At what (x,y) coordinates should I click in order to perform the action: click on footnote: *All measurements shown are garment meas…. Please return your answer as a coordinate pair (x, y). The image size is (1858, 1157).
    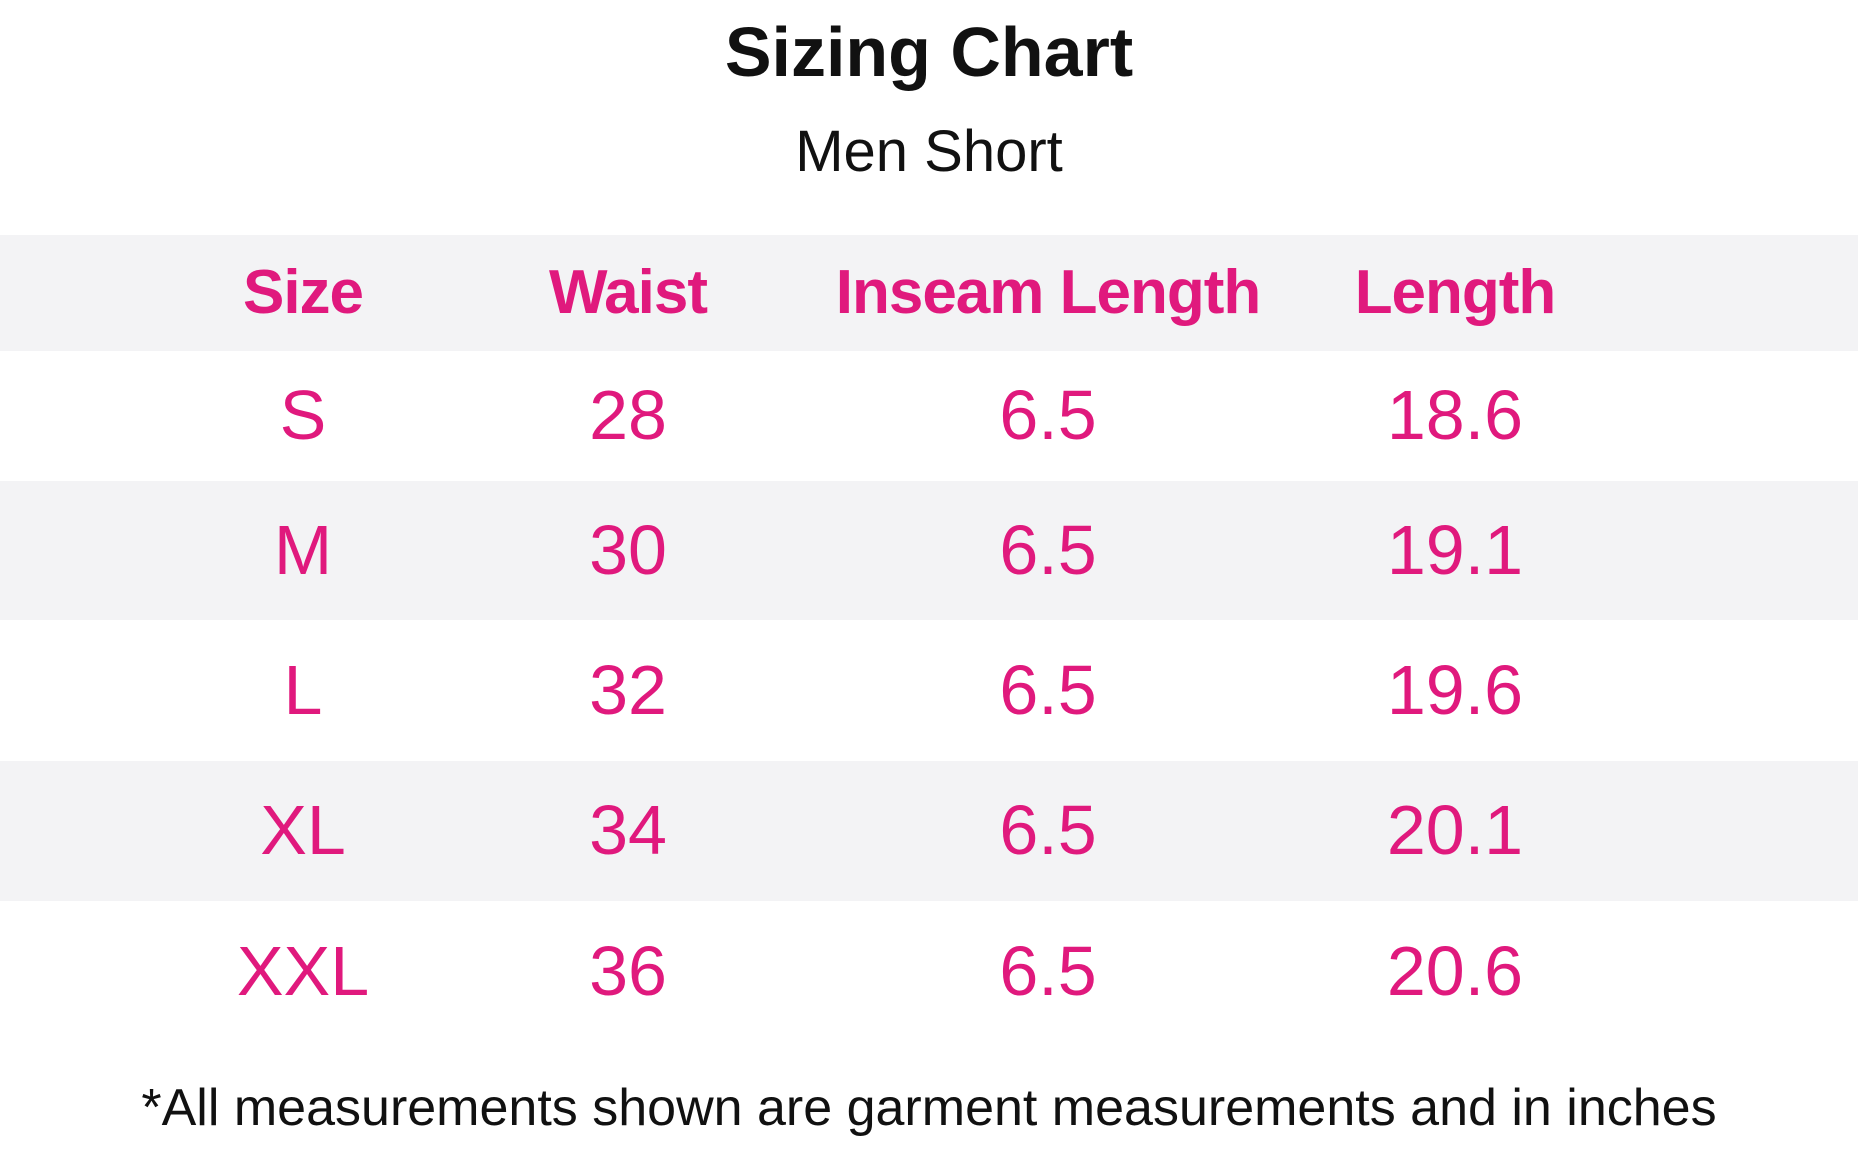
    Looking at the image, I should click on (929, 1108).